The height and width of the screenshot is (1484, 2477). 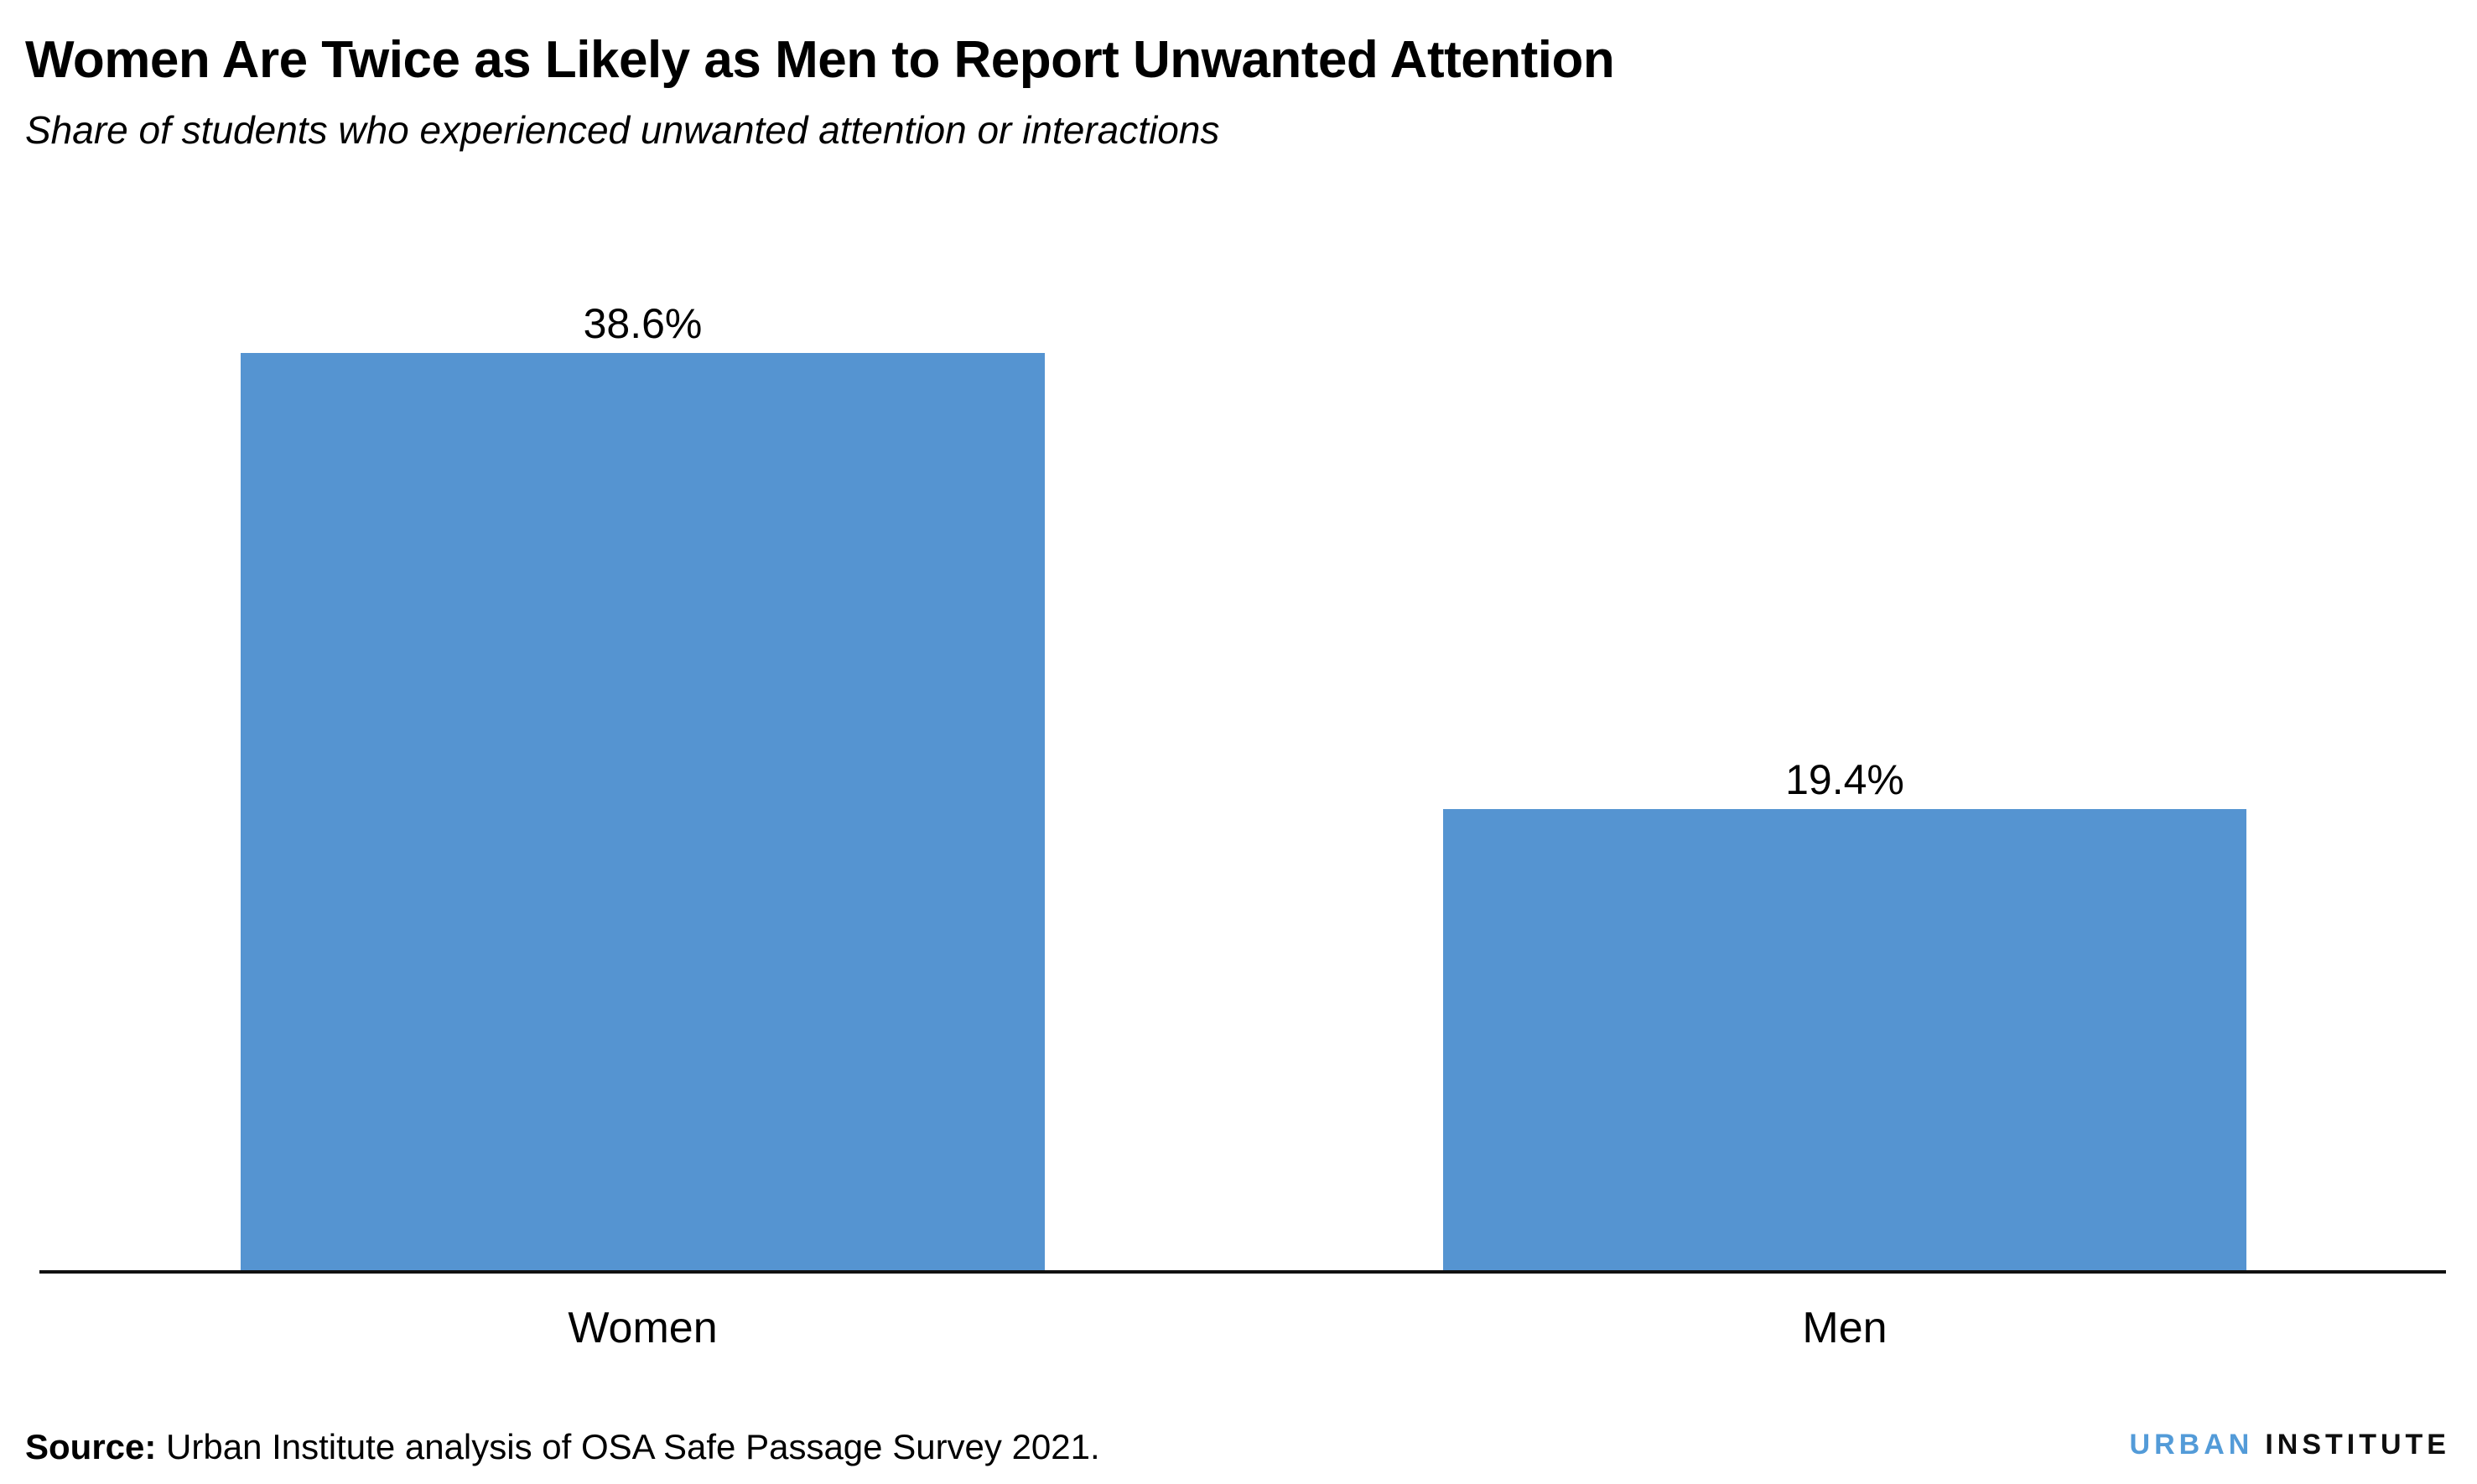 I want to click on bar-value-label-men: 19.4%, so click(x=1844, y=779).